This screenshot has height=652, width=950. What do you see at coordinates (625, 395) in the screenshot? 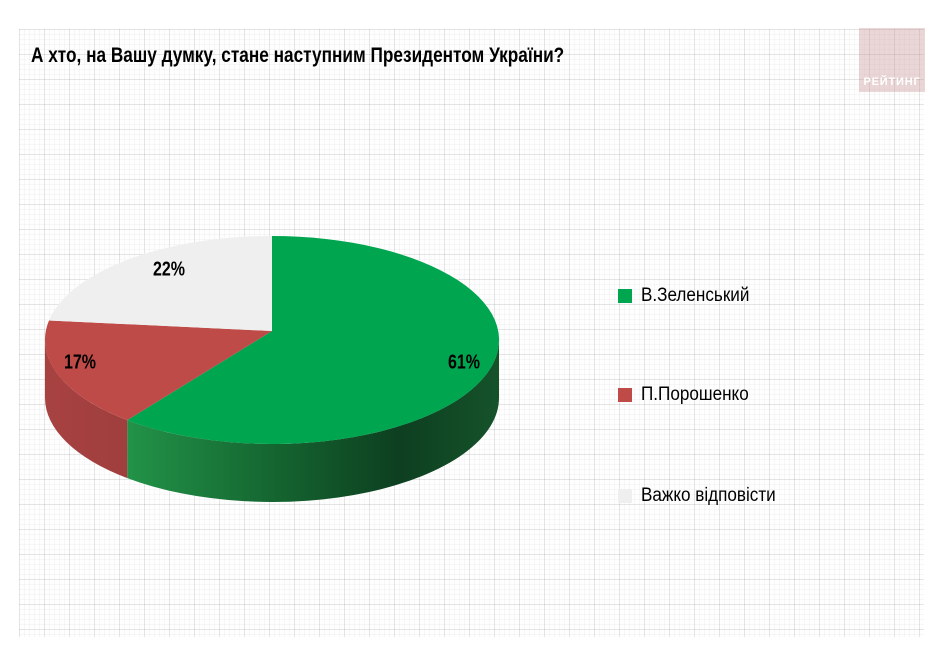
I see `legend-swatch-red` at bounding box center [625, 395].